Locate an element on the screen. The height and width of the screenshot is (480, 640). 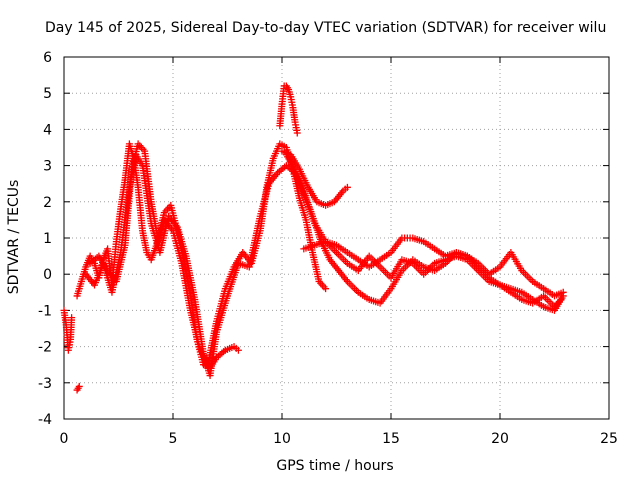
x-tick-labels: 0 5 10 15 20 25 is located at coordinates (339, 439).